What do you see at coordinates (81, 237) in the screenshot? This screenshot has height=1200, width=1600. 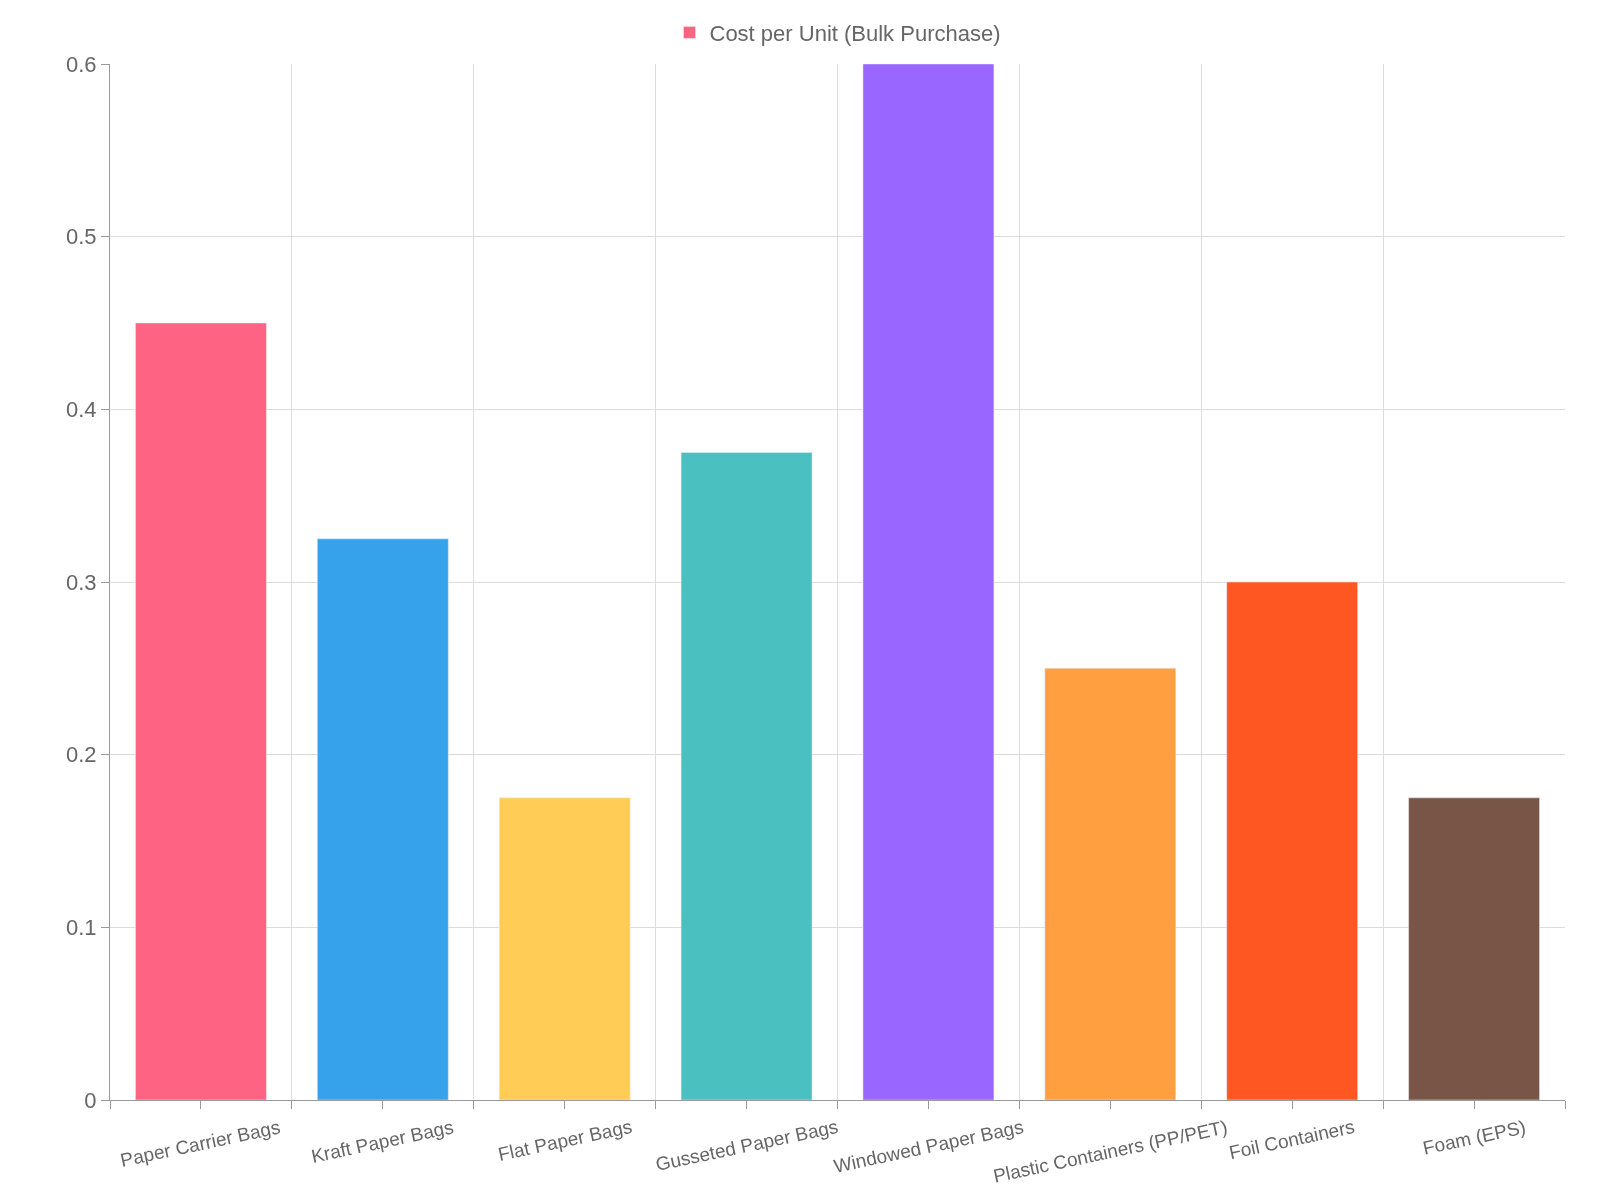 I see `y-tick-label: 0.5` at bounding box center [81, 237].